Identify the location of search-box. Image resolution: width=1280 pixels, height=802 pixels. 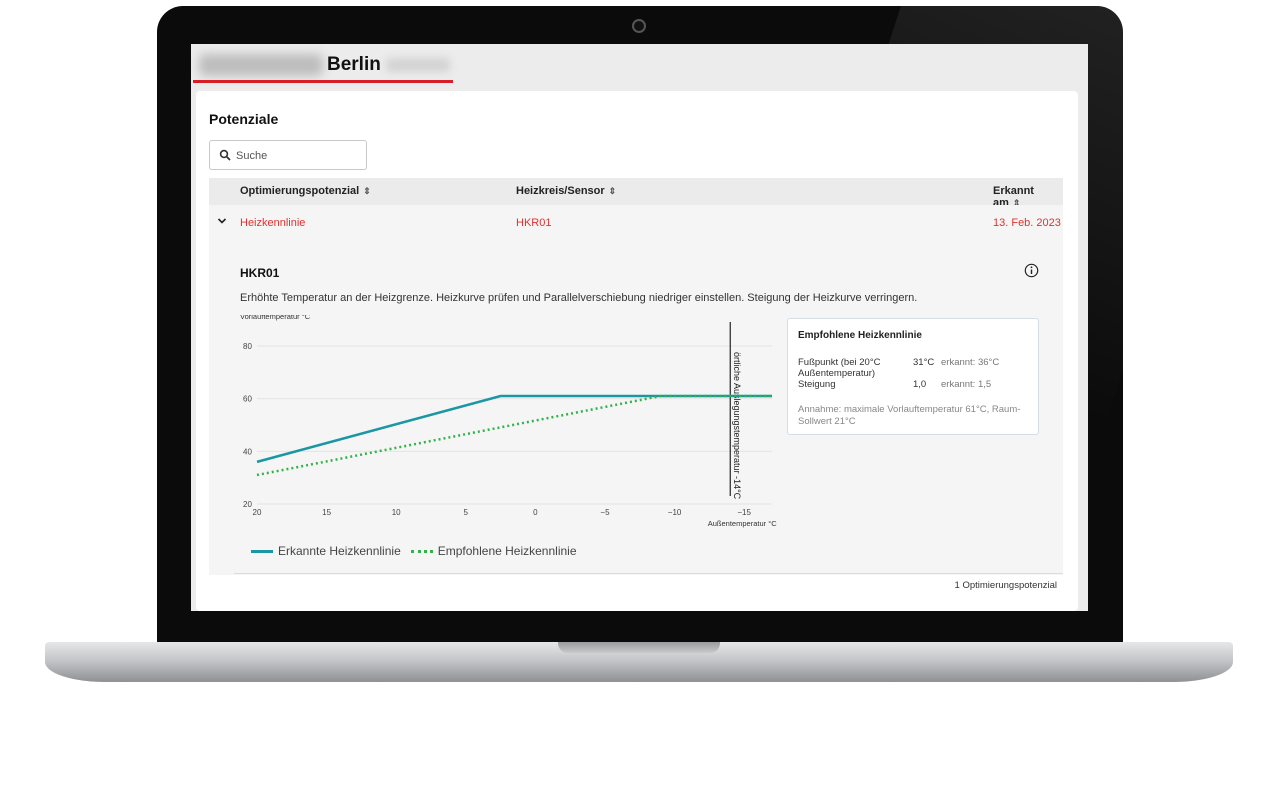
(288, 155).